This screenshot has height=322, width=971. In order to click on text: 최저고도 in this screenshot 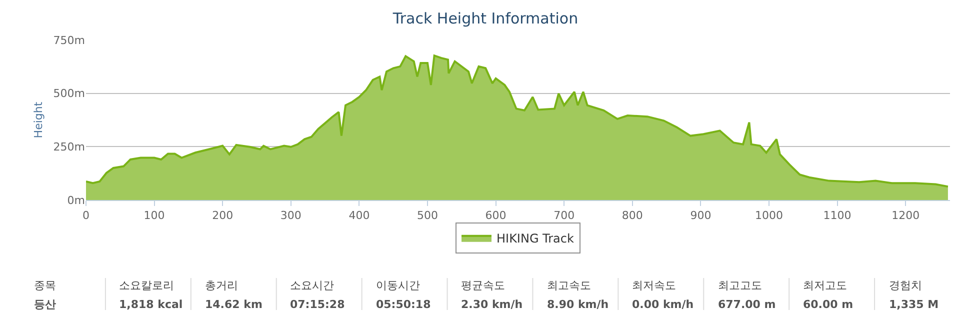, I will do `click(825, 285)`.